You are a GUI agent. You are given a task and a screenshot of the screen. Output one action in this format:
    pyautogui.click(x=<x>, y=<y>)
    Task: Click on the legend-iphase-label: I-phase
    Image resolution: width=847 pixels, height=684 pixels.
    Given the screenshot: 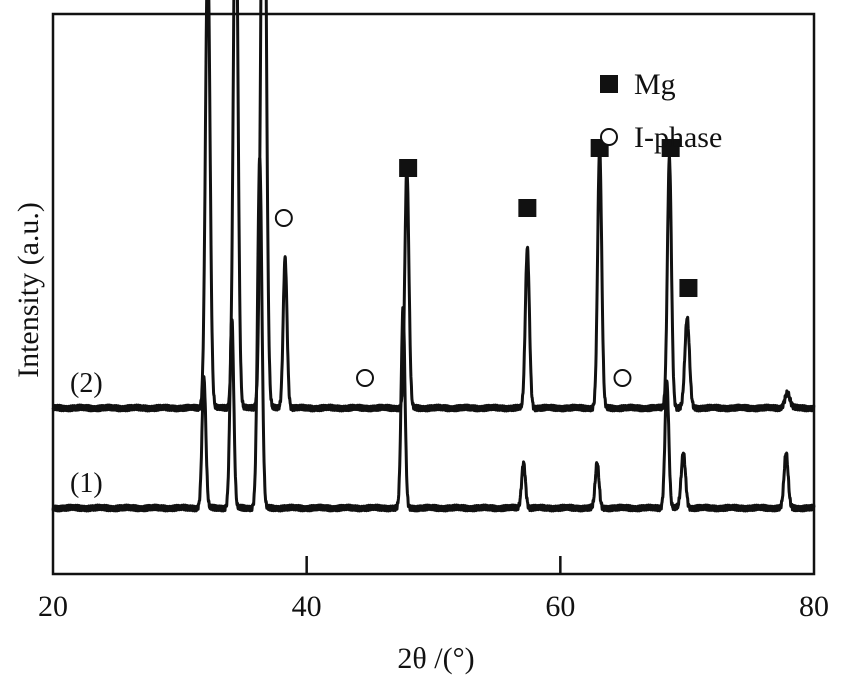 What is the action you would take?
    pyautogui.click(x=678, y=137)
    